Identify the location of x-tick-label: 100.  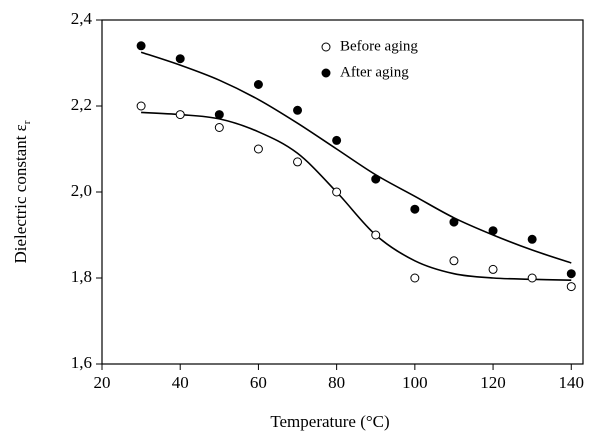
(415, 382).